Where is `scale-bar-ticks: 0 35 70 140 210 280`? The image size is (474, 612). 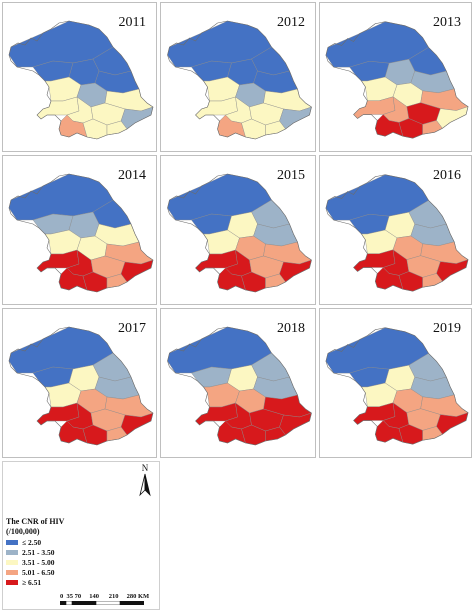
scale-bar-ticks: 0 35 70 140 210 280 is located at coordinates (98, 596).